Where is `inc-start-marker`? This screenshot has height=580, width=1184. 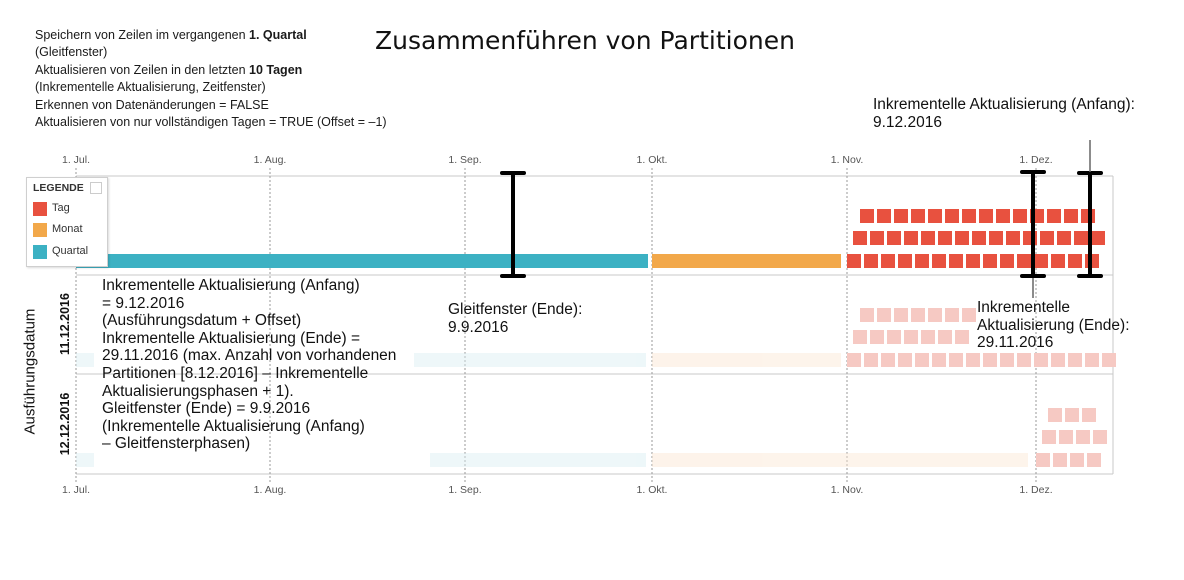 inc-start-marker is located at coordinates (1090, 224).